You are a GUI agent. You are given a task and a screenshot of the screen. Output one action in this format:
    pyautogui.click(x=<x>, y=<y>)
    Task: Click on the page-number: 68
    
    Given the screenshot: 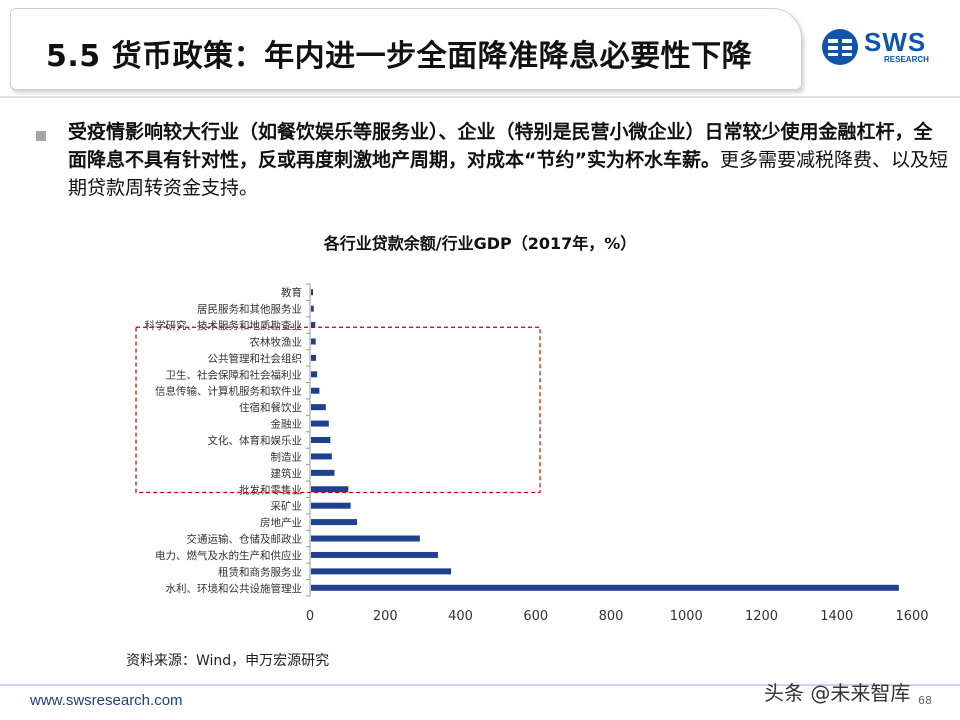 What is the action you would take?
    pyautogui.click(x=925, y=700)
    